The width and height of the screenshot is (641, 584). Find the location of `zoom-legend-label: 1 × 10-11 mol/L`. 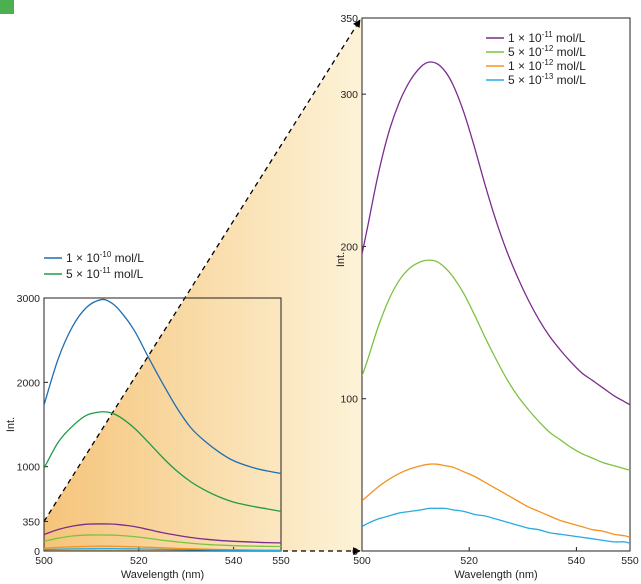

zoom-legend-label: 1 × 10-11 mol/L is located at coordinates (547, 37).